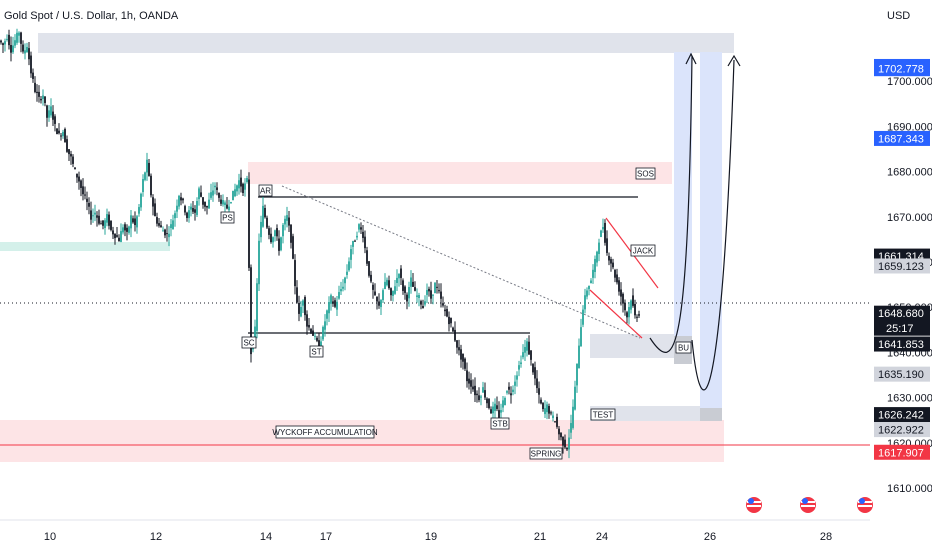 The image size is (932, 550). What do you see at coordinates (632, 346) in the screenshot?
I see `bu-zone` at bounding box center [632, 346].